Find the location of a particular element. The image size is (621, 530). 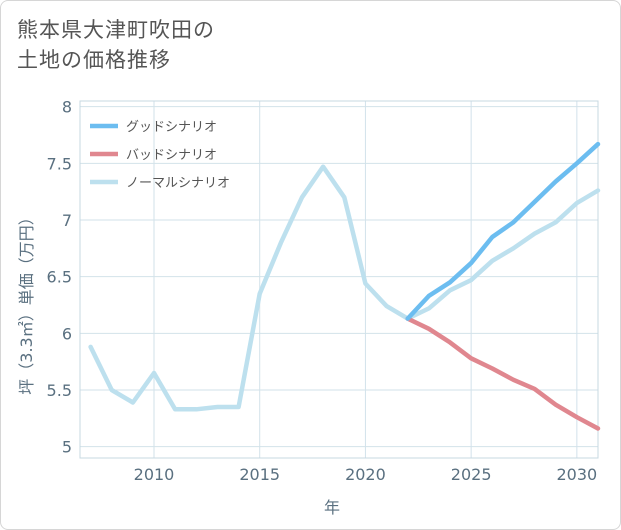

chart-title: 熊本県大津町吹田の 土地の価格推移 is located at coordinates (116, 45).